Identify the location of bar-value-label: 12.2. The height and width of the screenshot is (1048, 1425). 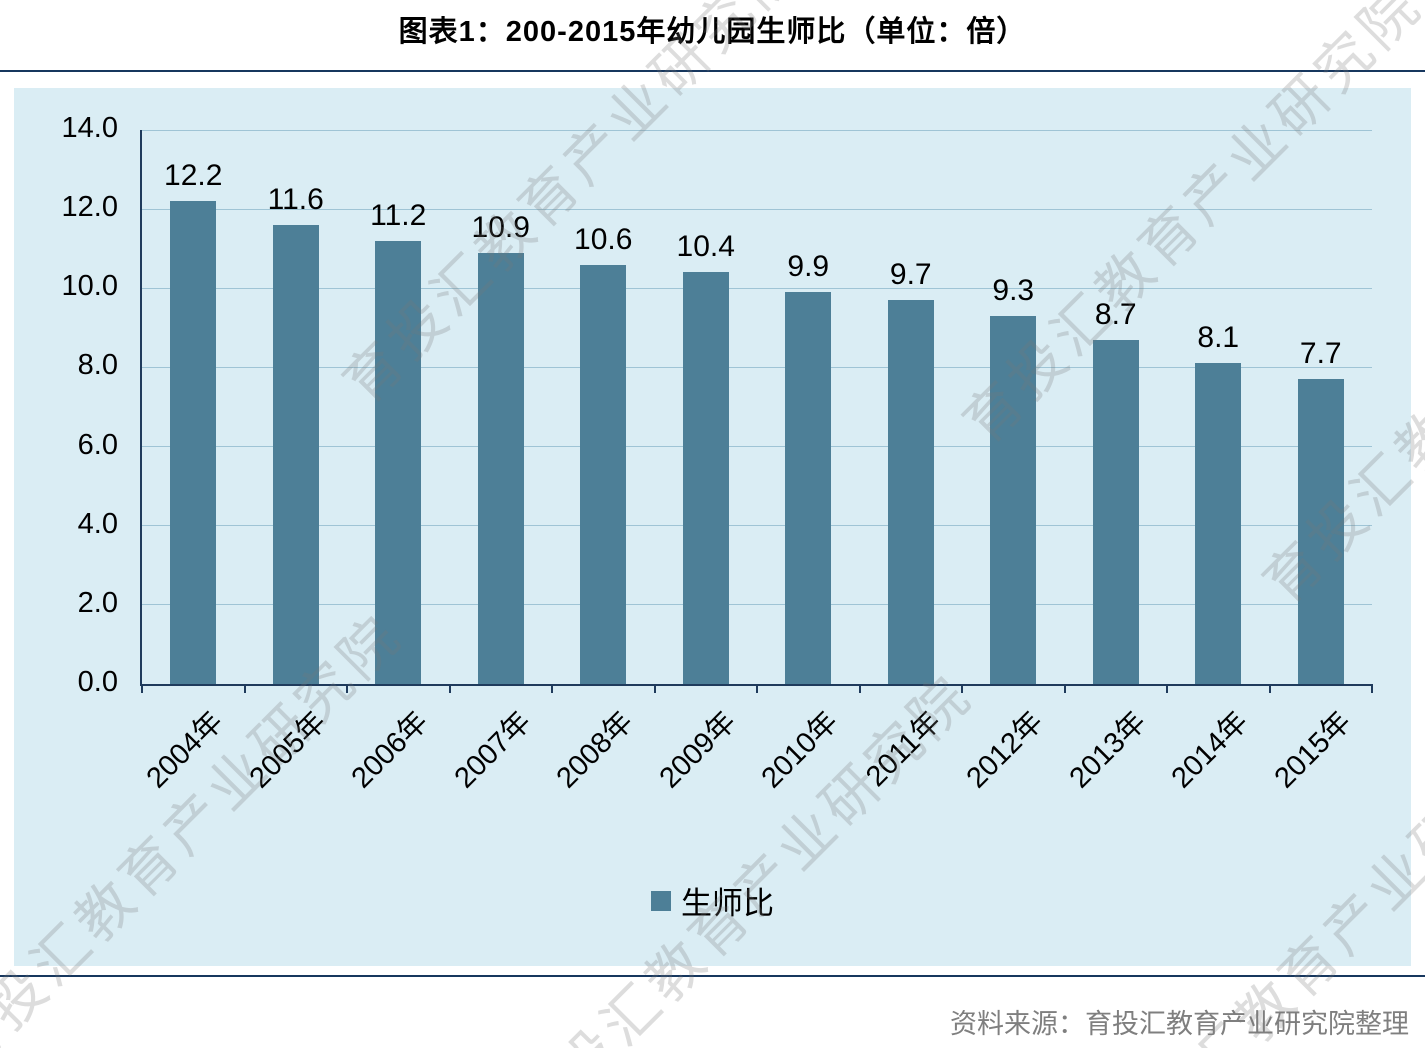
(193, 176).